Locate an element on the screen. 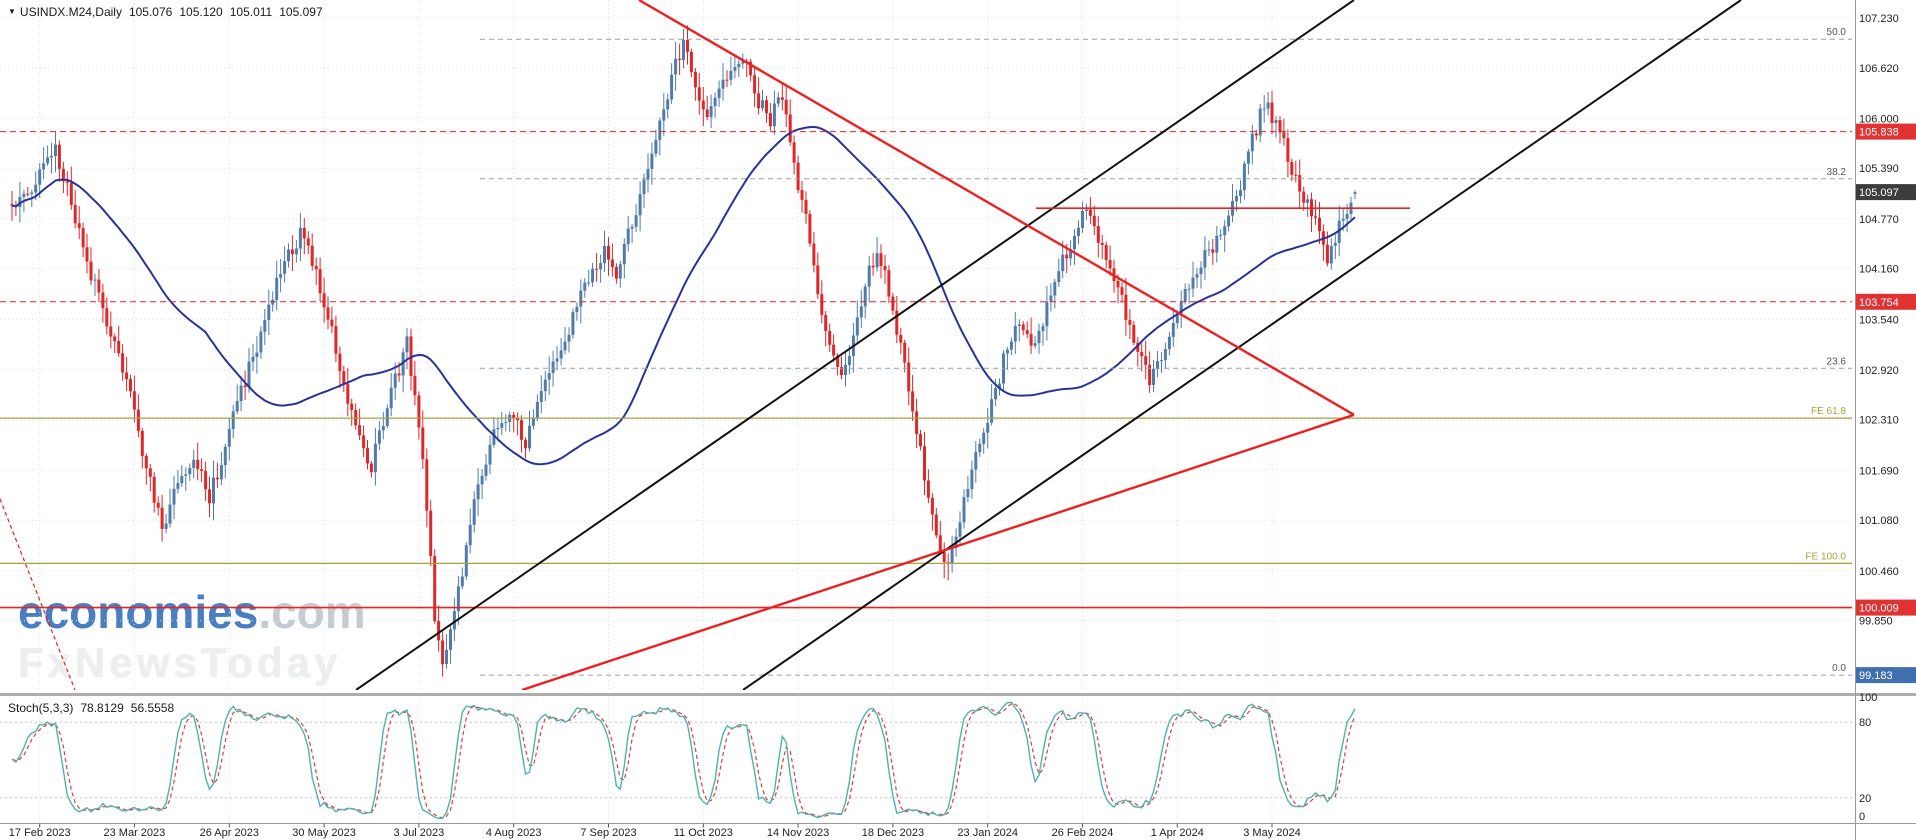 This screenshot has height=840, width=1916. watermark-domain: .com is located at coordinates (312, 612).